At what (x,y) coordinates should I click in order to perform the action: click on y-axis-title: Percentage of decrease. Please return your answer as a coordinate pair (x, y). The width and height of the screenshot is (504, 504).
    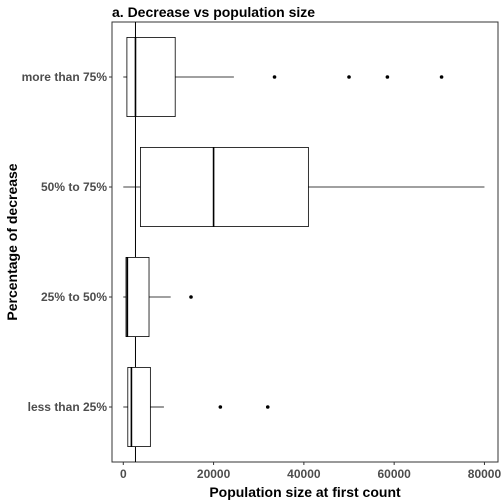
    Looking at the image, I should click on (12, 241).